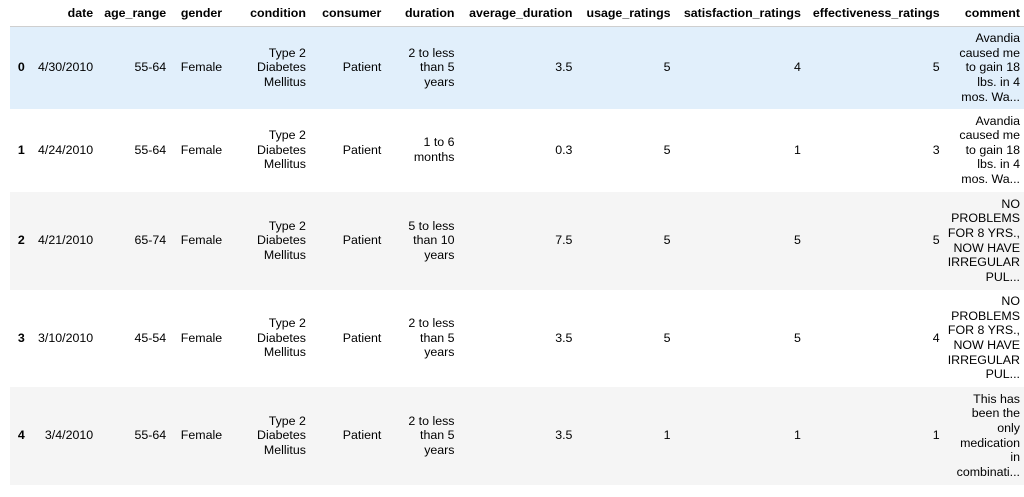 The height and width of the screenshot is (497, 1024). What do you see at coordinates (134, 13) in the screenshot?
I see `column-header-age-range: age_range` at bounding box center [134, 13].